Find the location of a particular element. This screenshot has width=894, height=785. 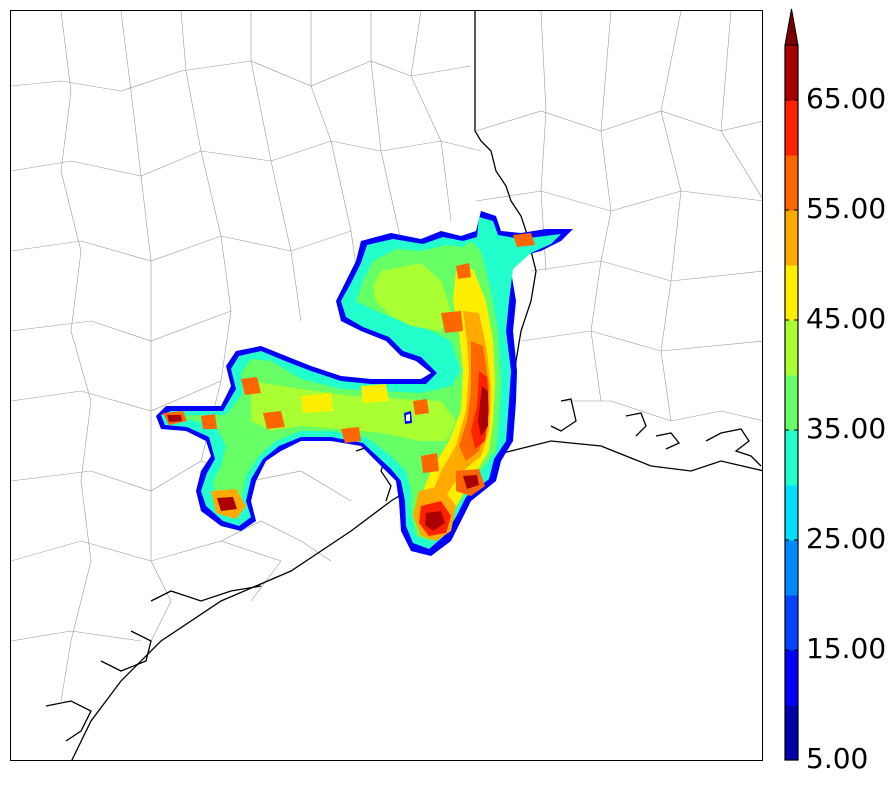

colorbar-tick-label: 45.00 is located at coordinates (846, 318).